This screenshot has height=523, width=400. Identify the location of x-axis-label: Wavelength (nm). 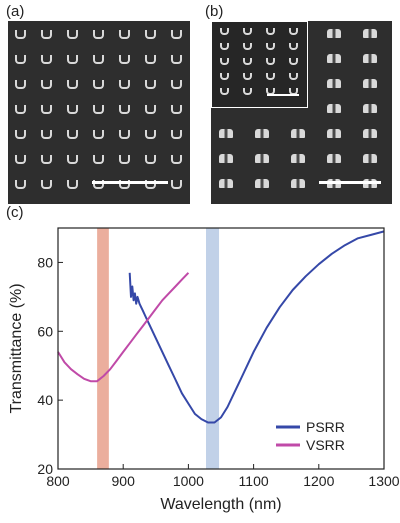
(220, 504).